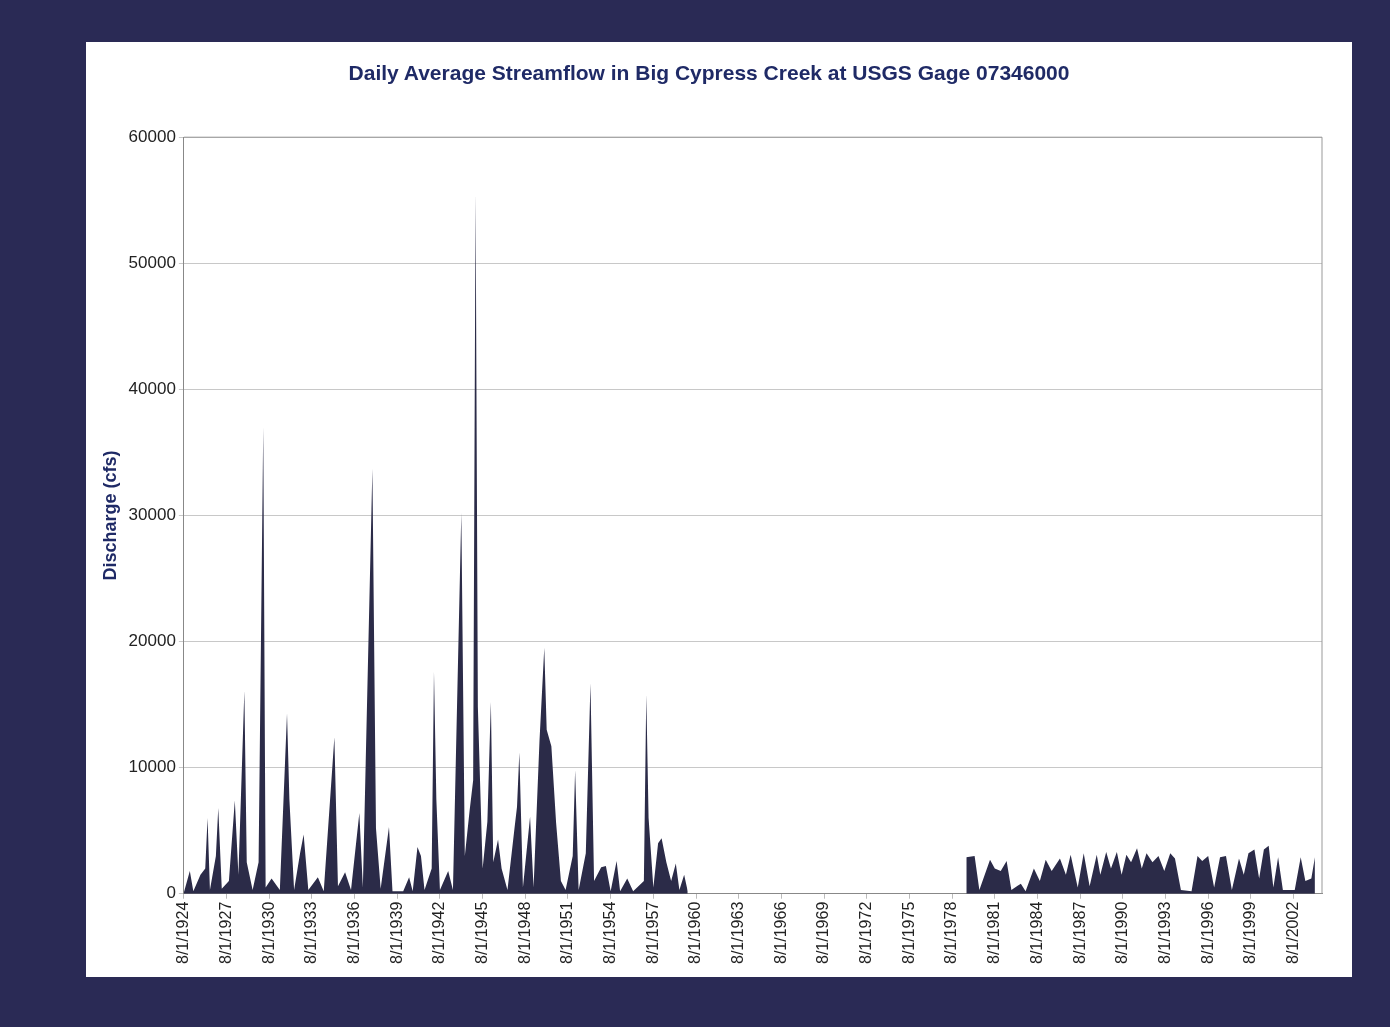 Image resolution: width=1390 pixels, height=1027 pixels. What do you see at coordinates (695, 932) in the screenshot?
I see `x-tick-label: 8/1/1960` at bounding box center [695, 932].